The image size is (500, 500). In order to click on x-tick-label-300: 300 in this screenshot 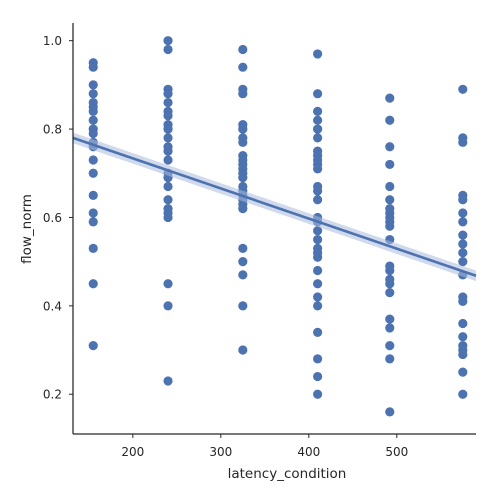, I will do `click(220, 452)`.